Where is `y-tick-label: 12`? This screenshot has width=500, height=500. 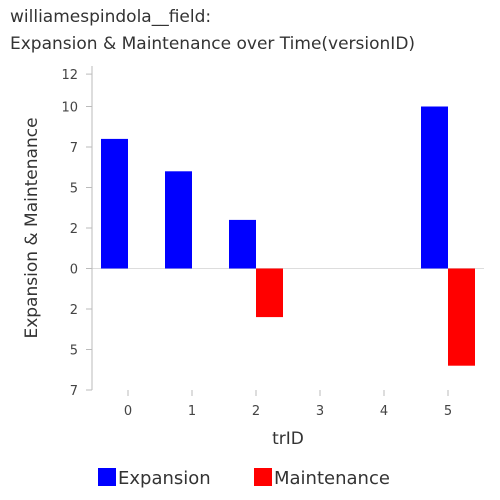
y-tick-label: 12 is located at coordinates (69, 75).